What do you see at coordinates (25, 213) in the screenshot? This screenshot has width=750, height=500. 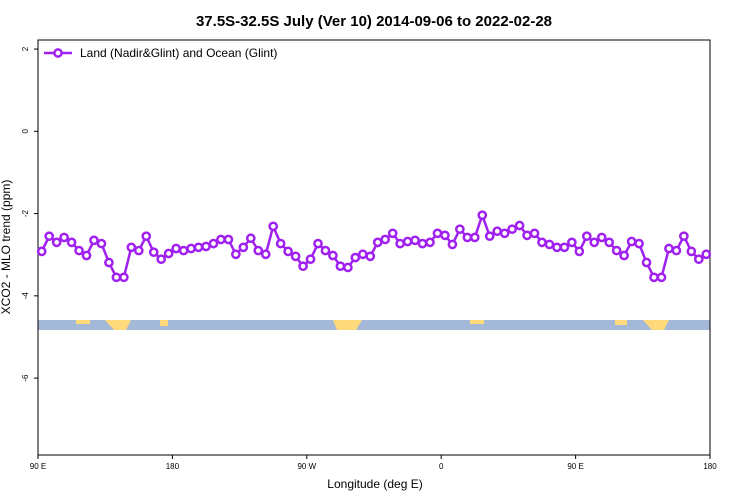 I see `y-tick-label: -2` at bounding box center [25, 213].